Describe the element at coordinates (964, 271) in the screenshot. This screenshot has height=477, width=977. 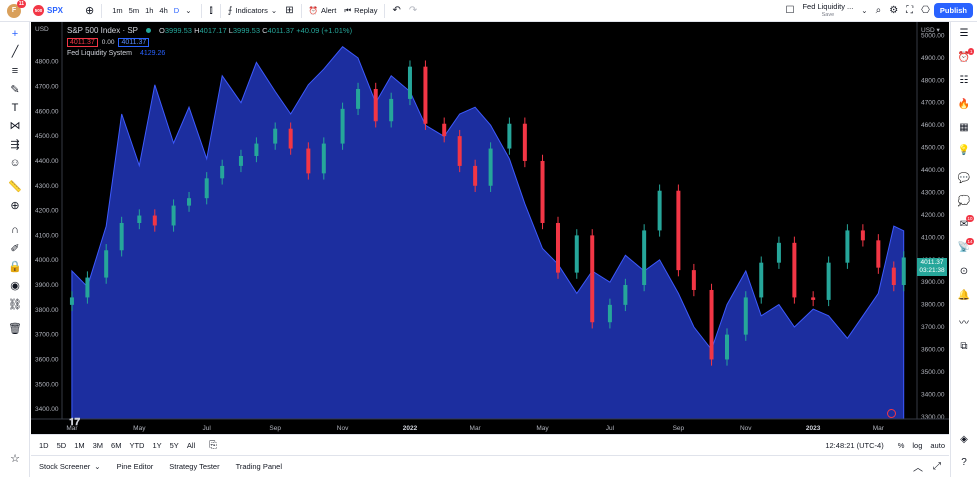
I see `play-icon: ⊙` at that location.